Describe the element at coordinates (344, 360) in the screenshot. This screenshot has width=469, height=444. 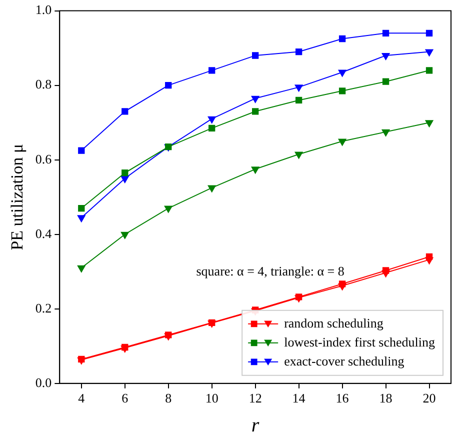
I see `legend-label: exact-cover scheduling` at that location.